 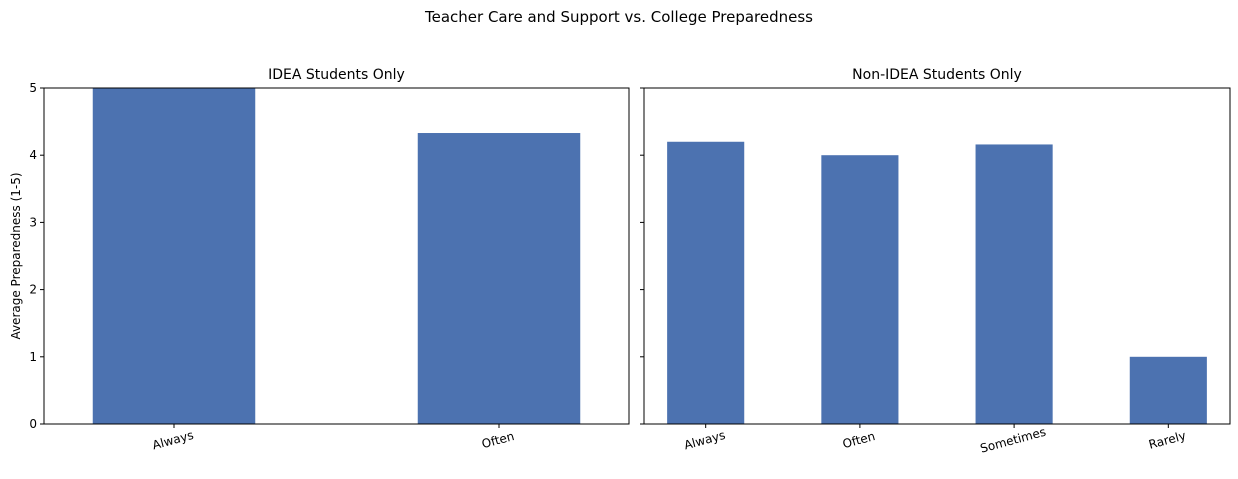 I want to click on y-axis-label: Average Preparedness (1-5), so click(x=16, y=255).